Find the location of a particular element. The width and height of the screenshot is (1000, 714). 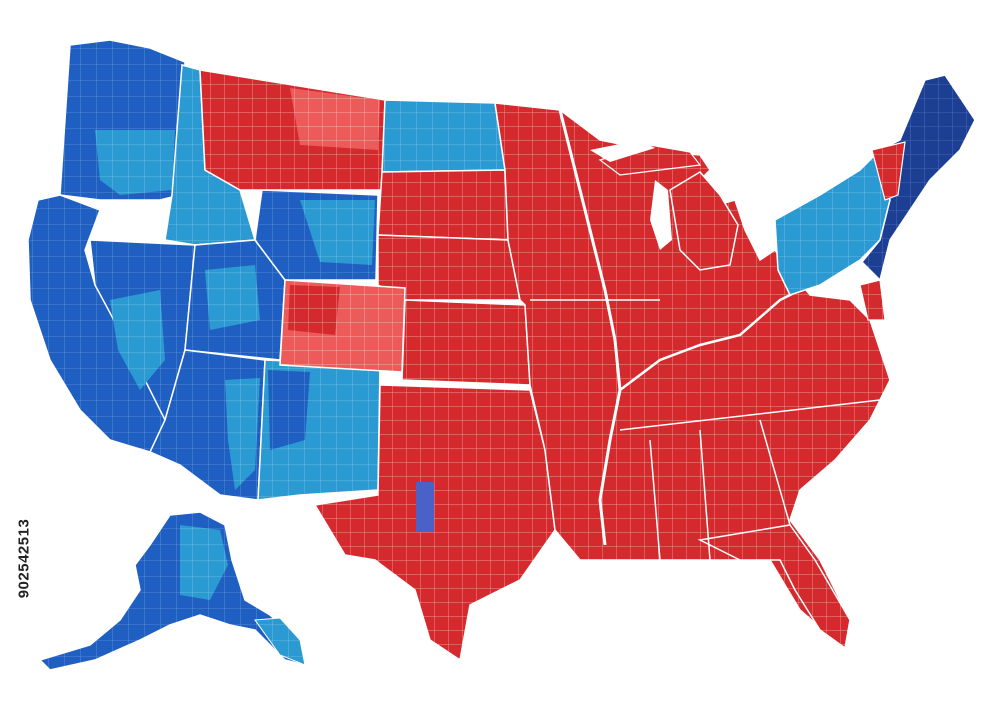

alaska-light-area is located at coordinates (204, 562).